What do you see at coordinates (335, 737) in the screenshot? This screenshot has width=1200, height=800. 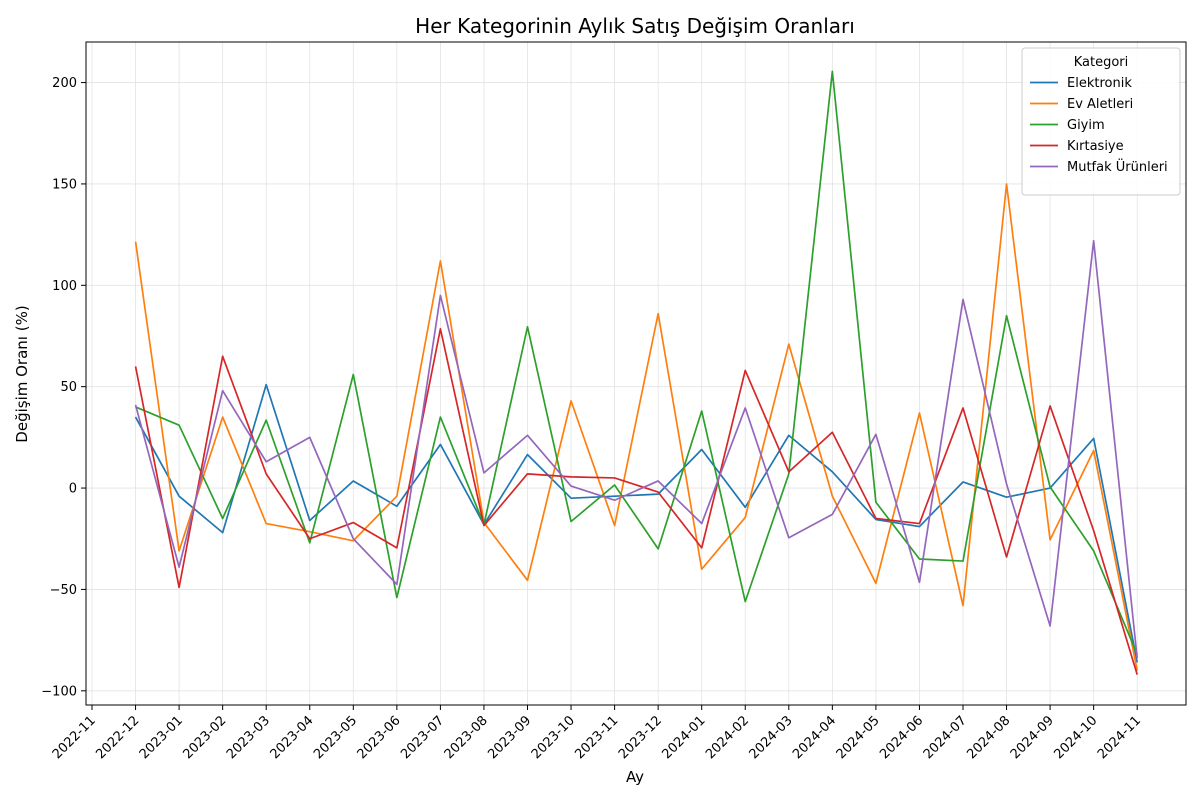 I see `x-tick-label: 2023-05` at bounding box center [335, 737].